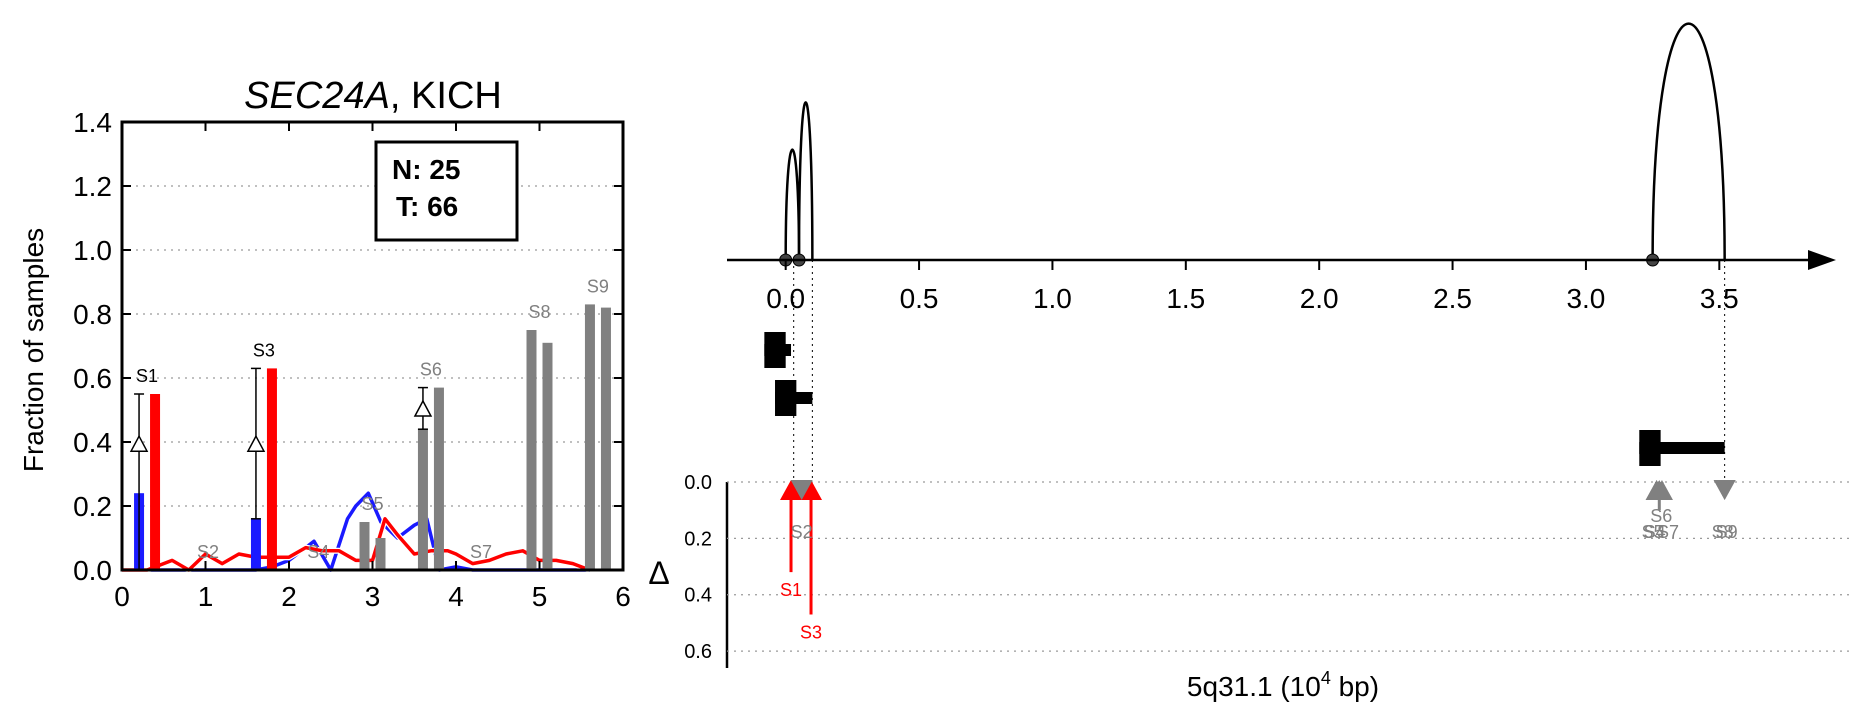  Describe the element at coordinates (289, 596) in the screenshot. I see `left-xtick-label: 2` at that location.